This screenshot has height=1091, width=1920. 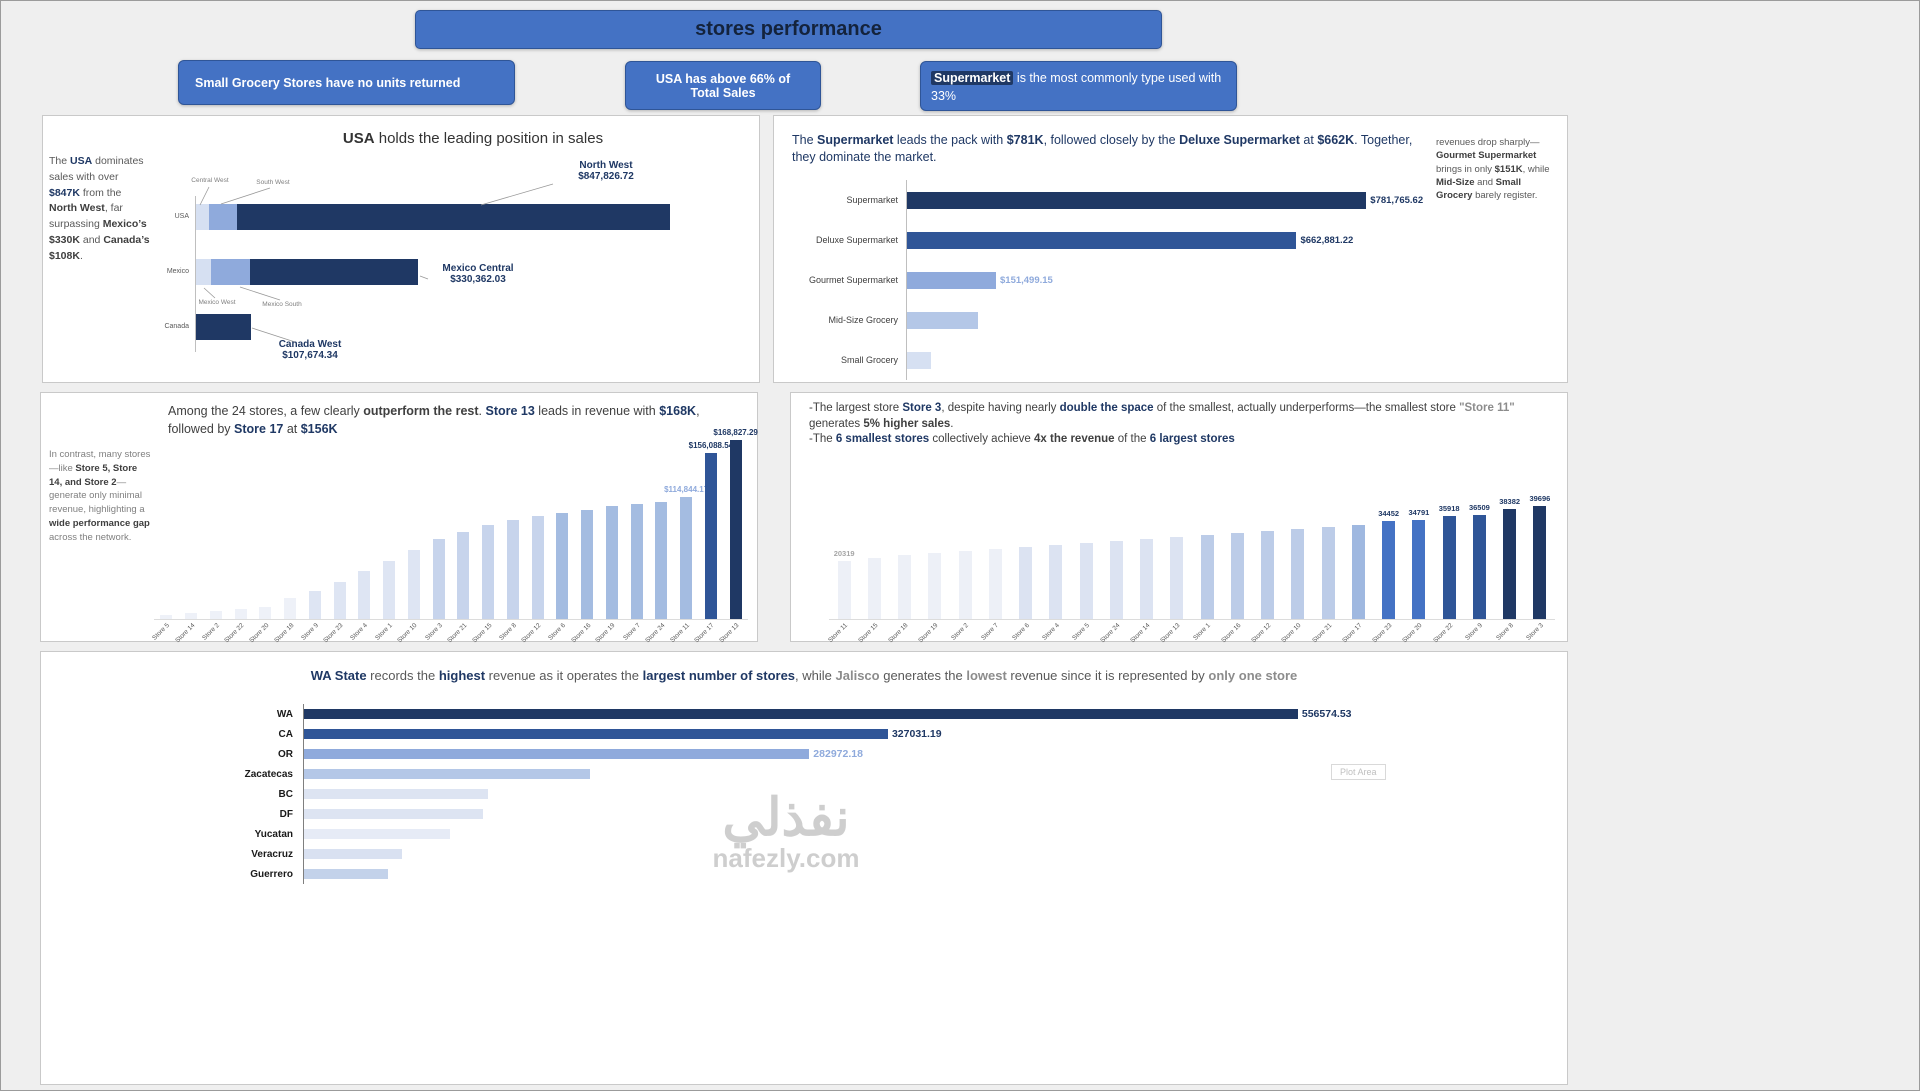 I want to click on bar-slot: Store 8, so click(x=512, y=537).